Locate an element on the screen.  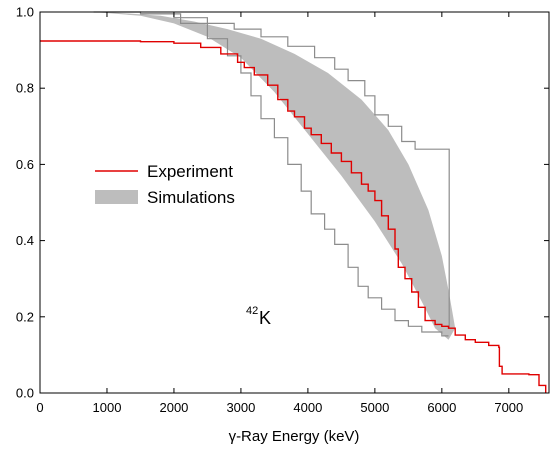
y-tick-label: 0.8 is located at coordinates (25, 88).